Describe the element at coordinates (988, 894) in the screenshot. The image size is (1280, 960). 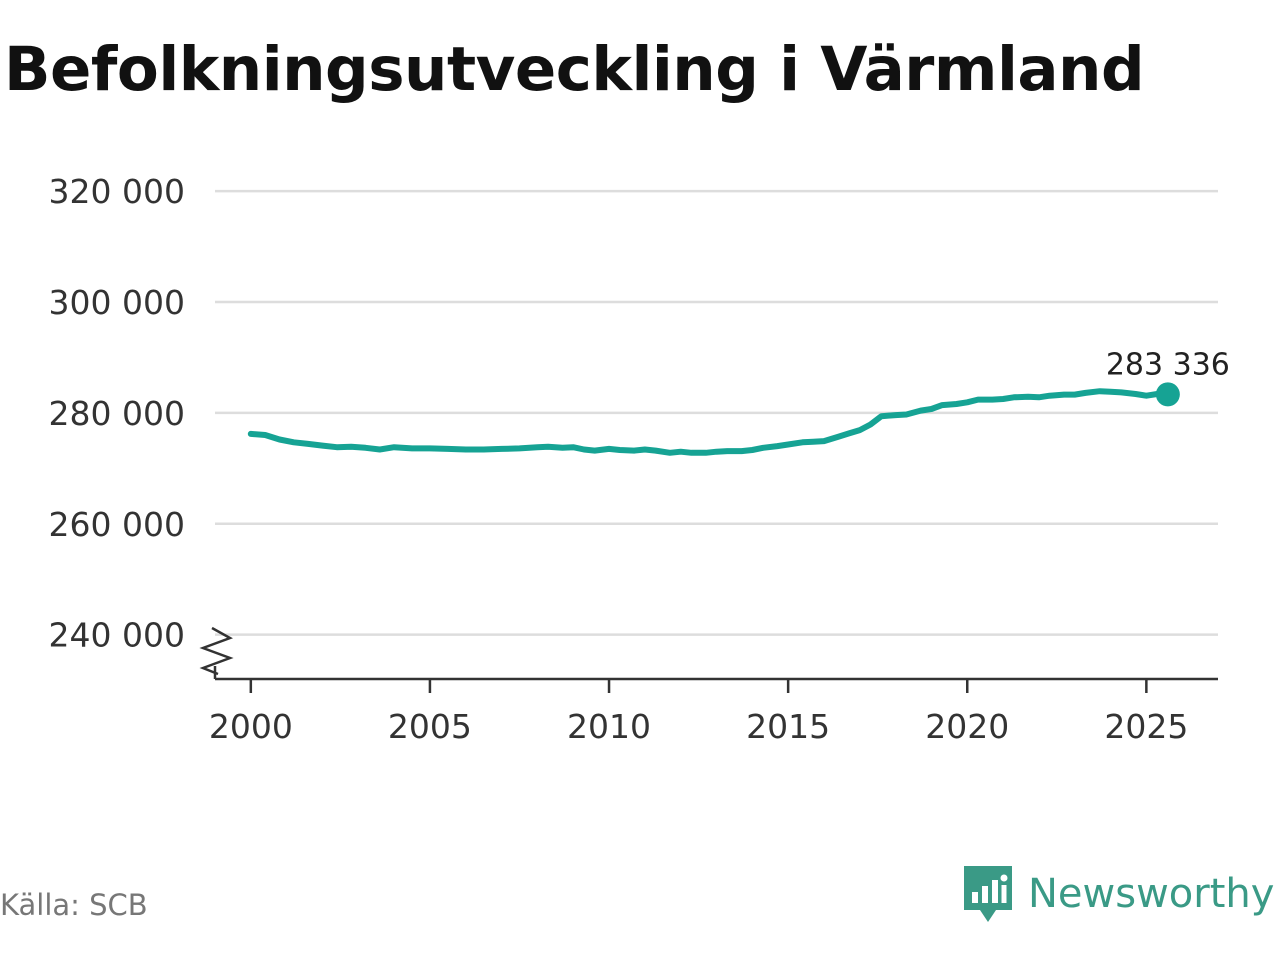
I see `newsworthy-logo-icon` at that location.